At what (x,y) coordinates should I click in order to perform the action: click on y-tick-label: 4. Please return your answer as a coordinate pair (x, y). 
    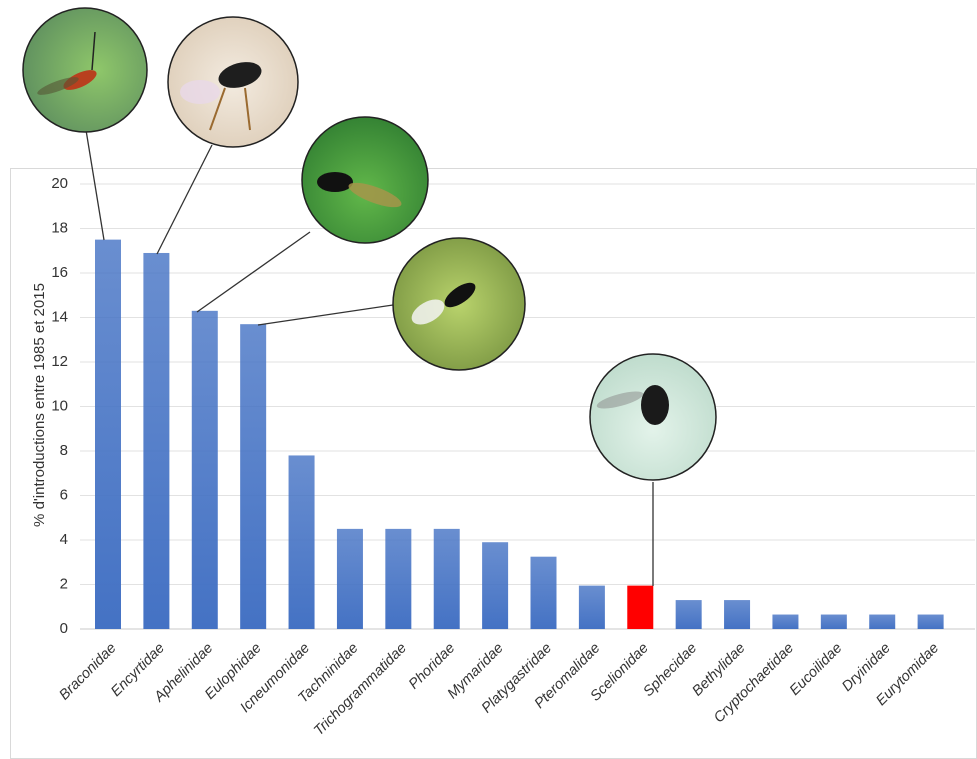
    Looking at the image, I should click on (64, 539).